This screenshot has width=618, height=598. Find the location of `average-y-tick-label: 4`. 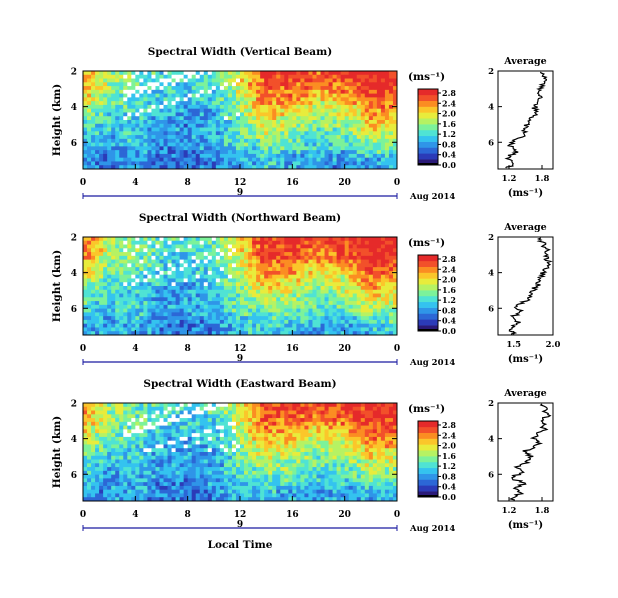

average-y-tick-label: 4 is located at coordinates (491, 274).